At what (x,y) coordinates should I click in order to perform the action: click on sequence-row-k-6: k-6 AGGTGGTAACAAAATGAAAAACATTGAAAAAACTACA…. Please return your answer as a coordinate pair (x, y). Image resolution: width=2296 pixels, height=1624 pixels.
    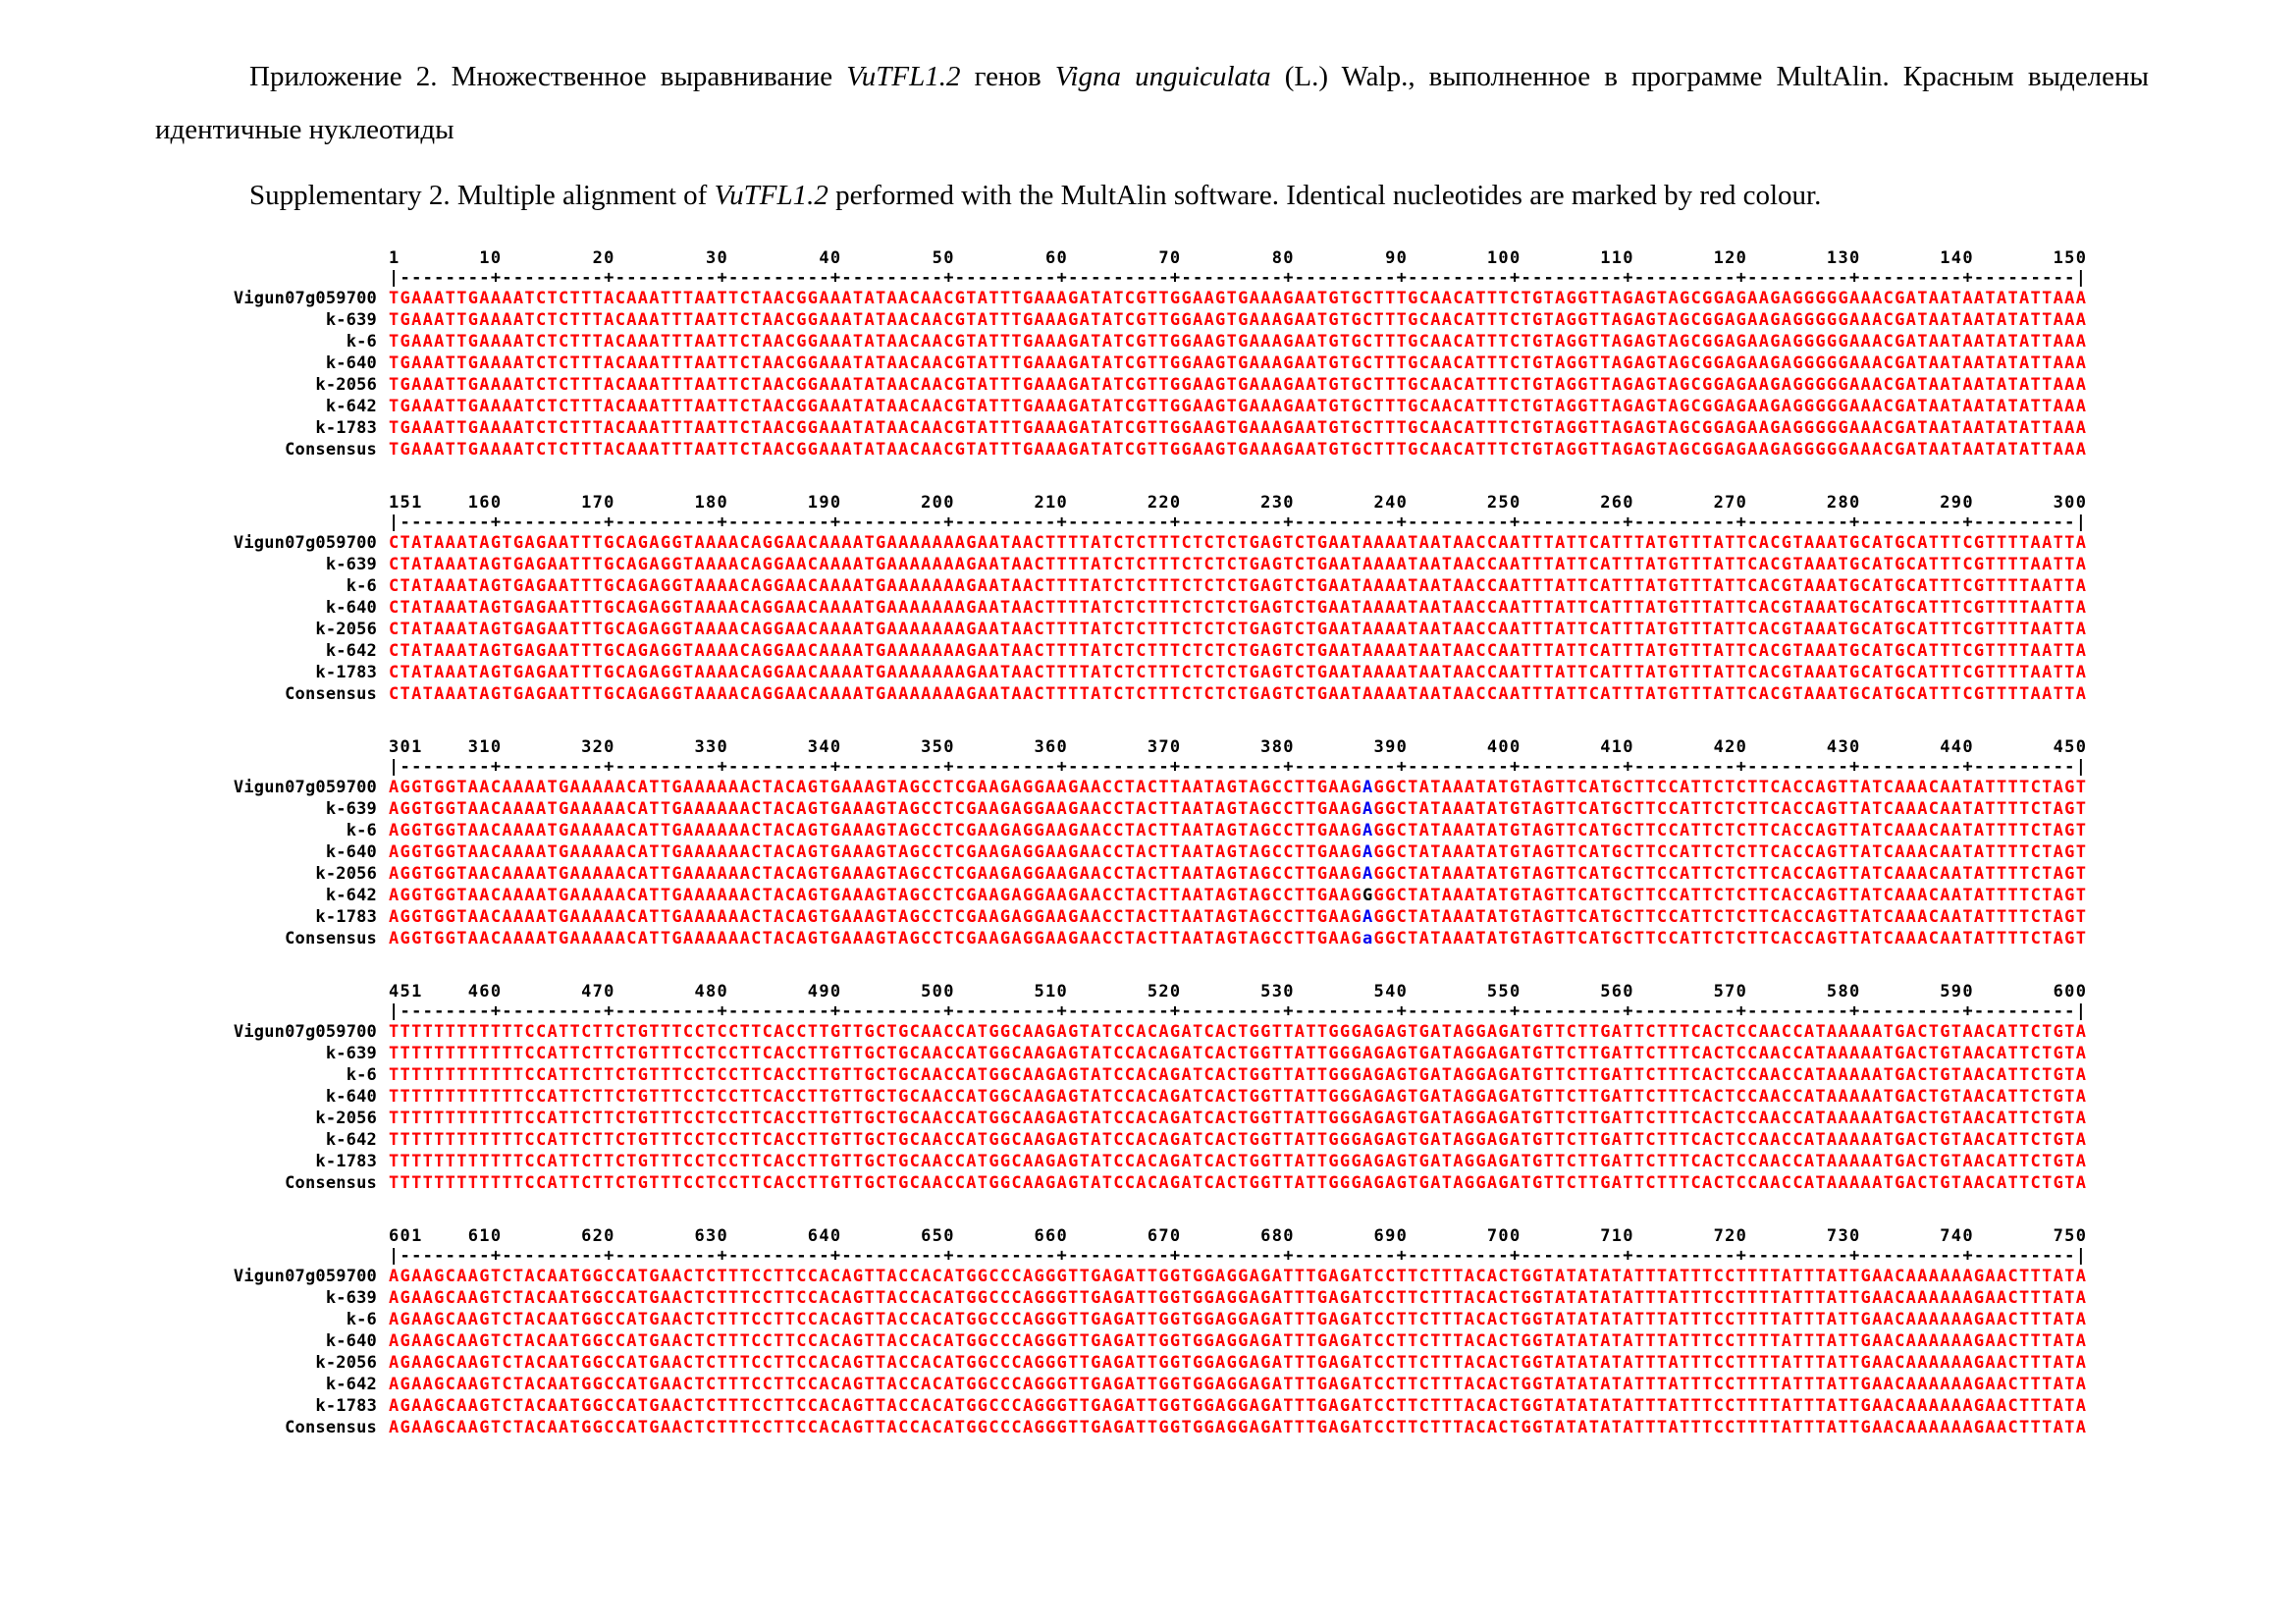
    Looking at the image, I should click on (1148, 830).